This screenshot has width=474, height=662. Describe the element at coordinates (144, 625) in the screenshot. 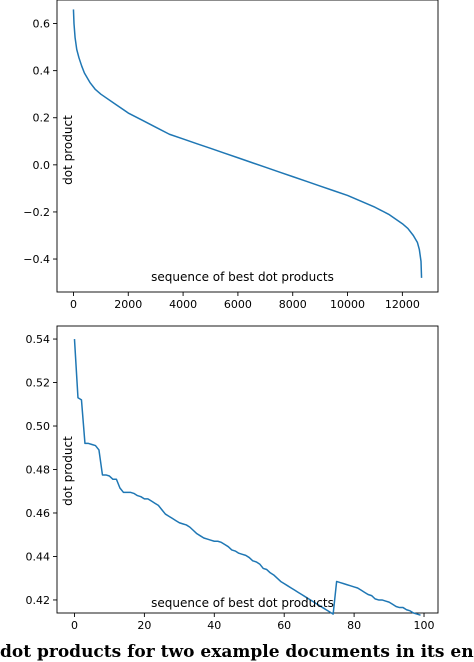

I see `chart2-xtick-label: 20` at that location.